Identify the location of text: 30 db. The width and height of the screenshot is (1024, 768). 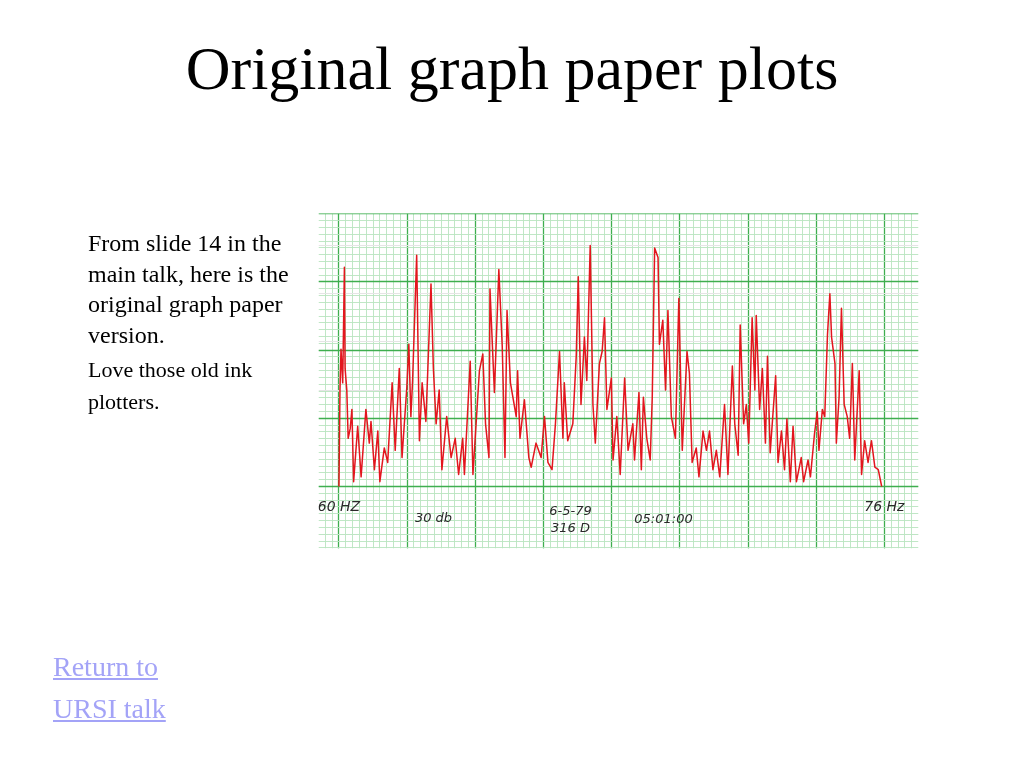
(433, 517).